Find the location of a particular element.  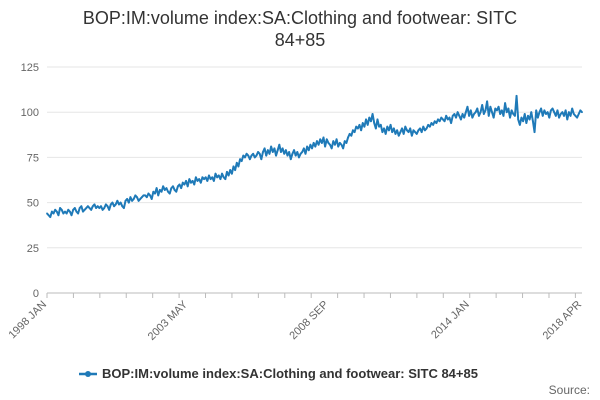

y-tick-label: 100 is located at coordinates (30, 113).